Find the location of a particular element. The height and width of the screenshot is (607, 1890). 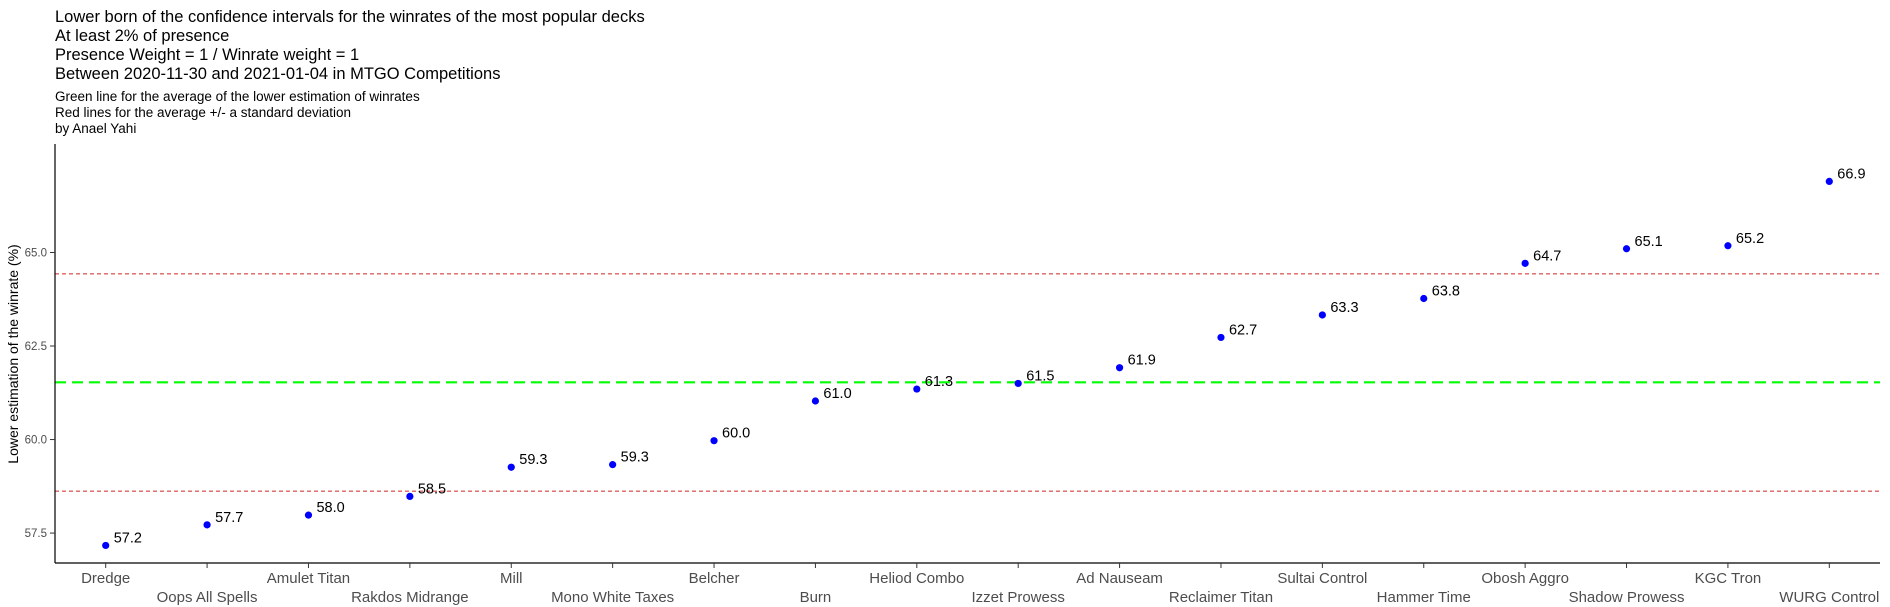

x-tick-label: Mono White Taxes is located at coordinates (612, 597).